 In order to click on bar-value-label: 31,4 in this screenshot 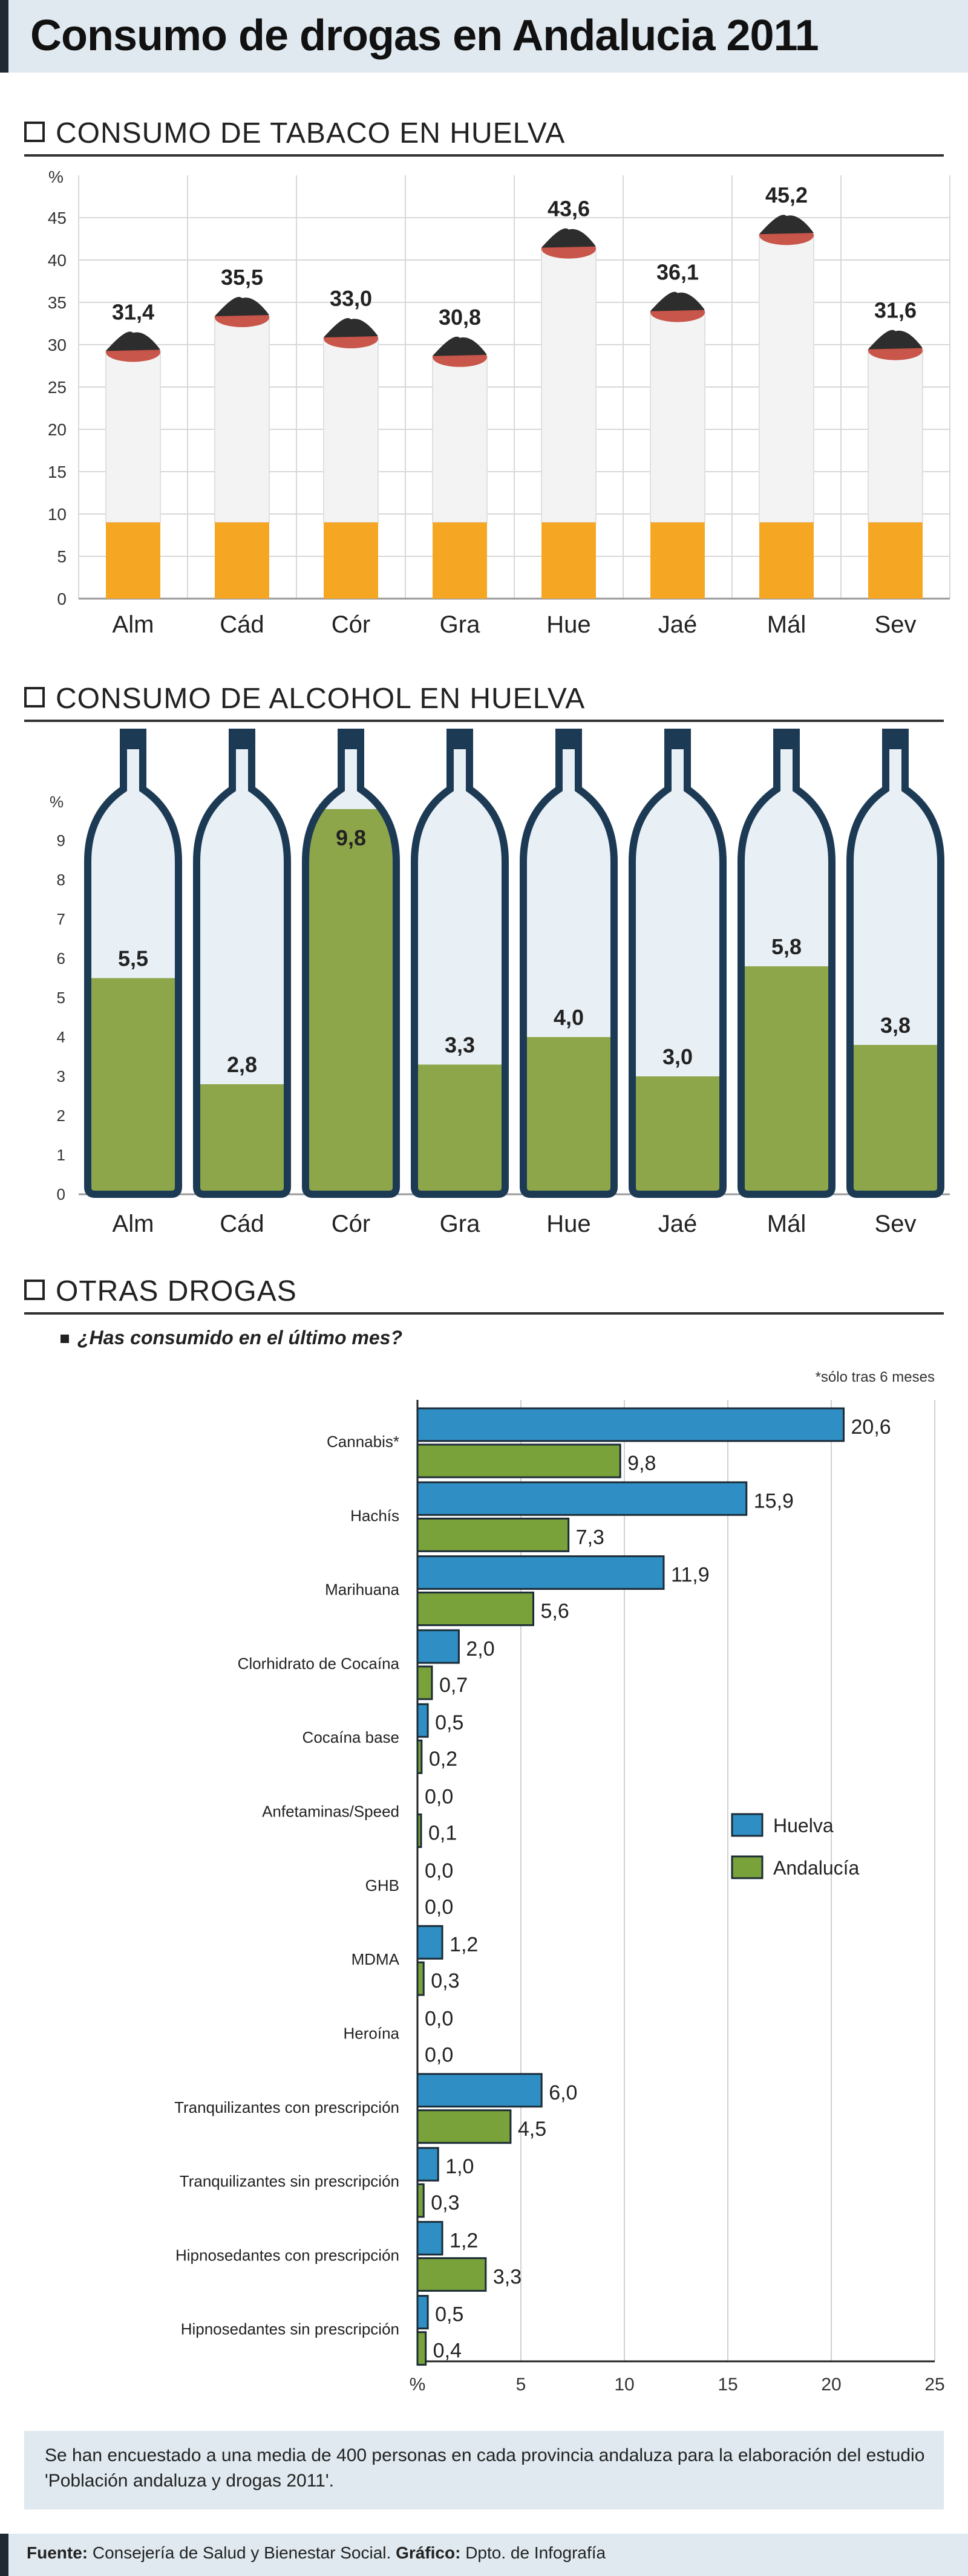, I will do `click(133, 311)`.